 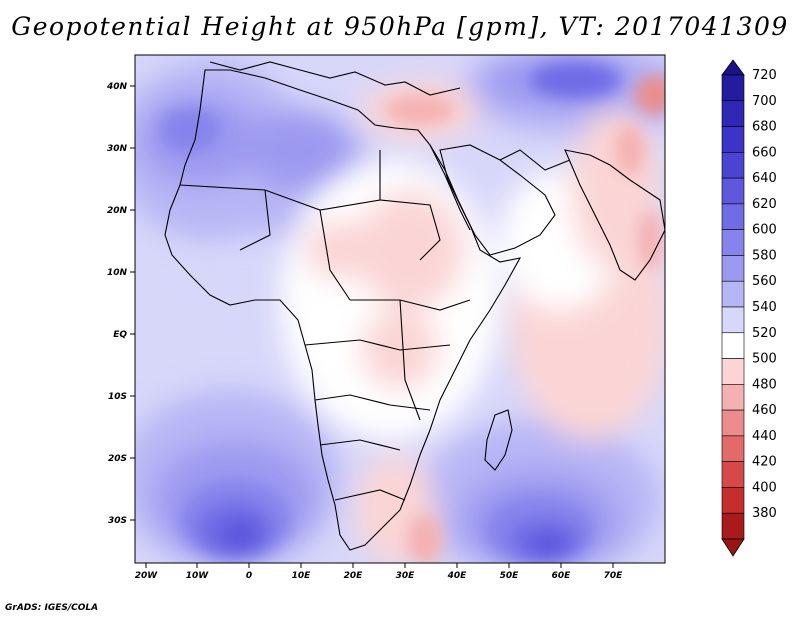 I want to click on lat-axis: 40N 30N 20N 10N EQ 10S 20S 30S, so click(x=120, y=304).